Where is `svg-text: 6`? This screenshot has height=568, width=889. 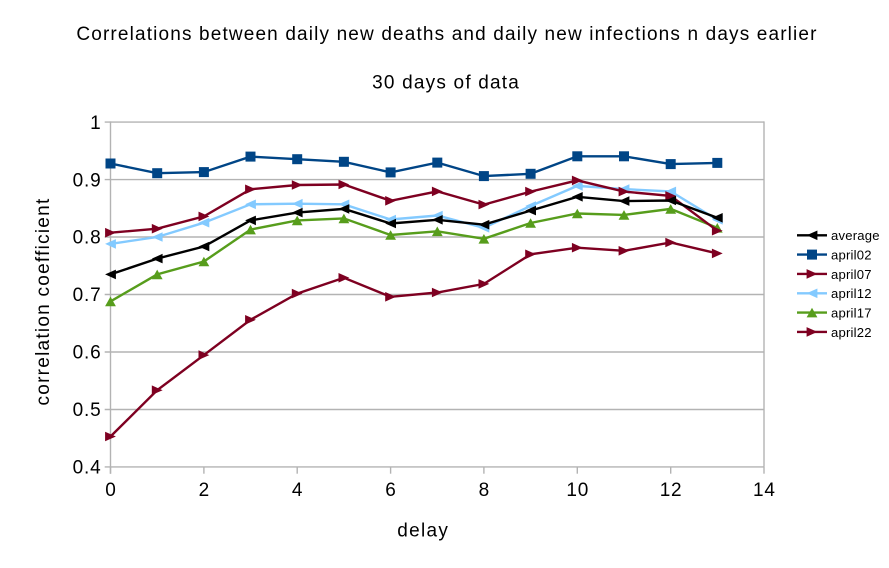 svg-text: 6 is located at coordinates (390, 490).